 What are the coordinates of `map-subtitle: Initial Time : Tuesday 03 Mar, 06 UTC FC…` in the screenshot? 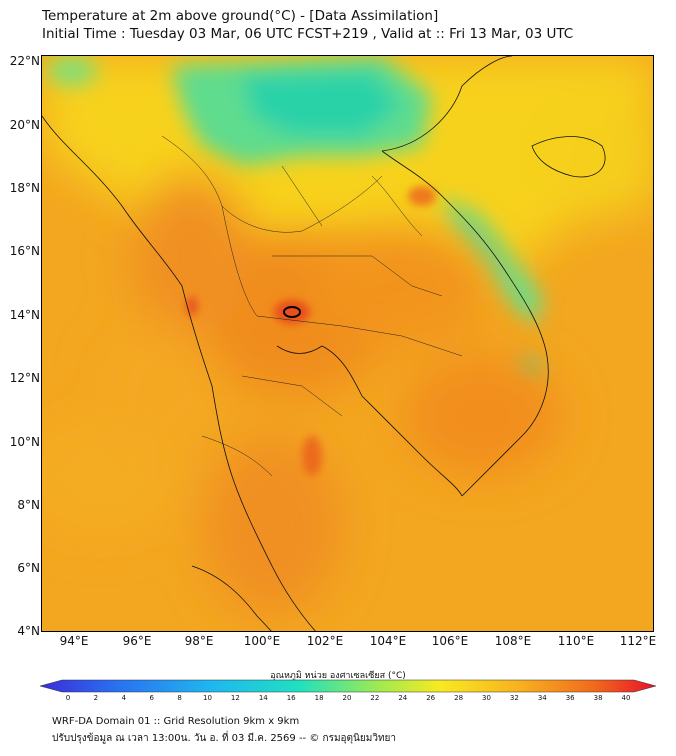 It's located at (308, 34).